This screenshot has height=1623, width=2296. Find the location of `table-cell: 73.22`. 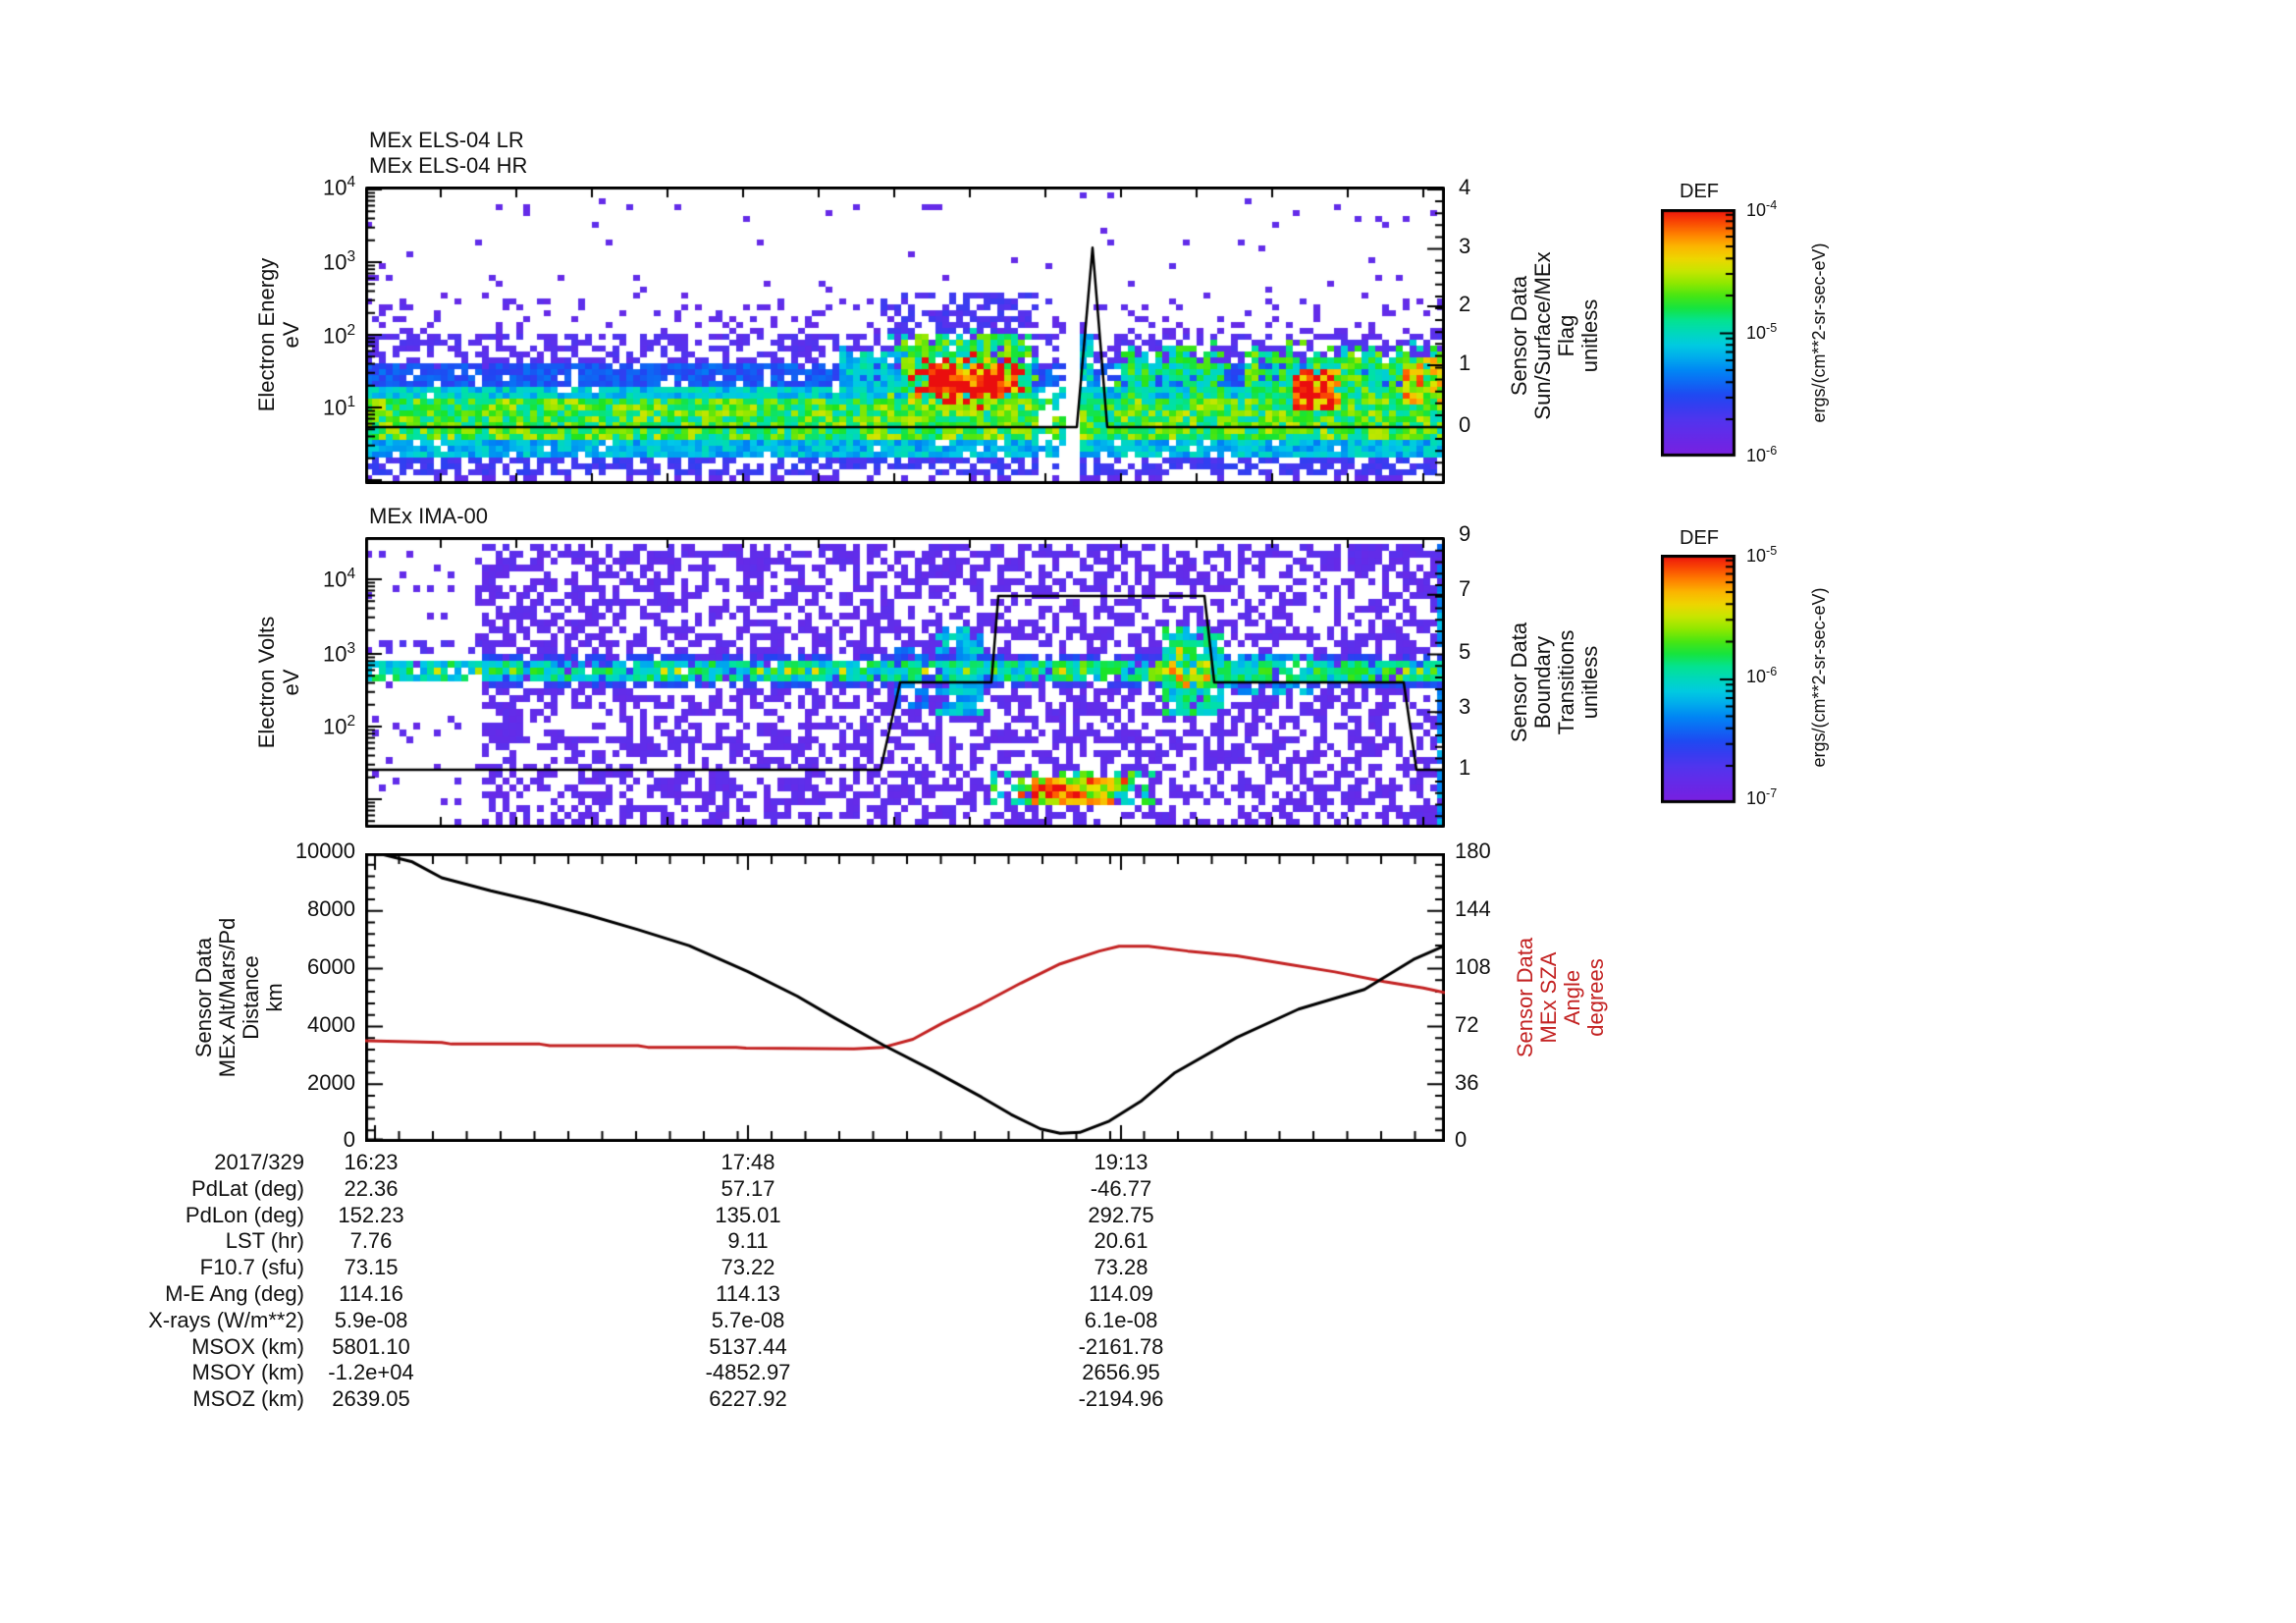

table-cell: 73.22 is located at coordinates (748, 1267).